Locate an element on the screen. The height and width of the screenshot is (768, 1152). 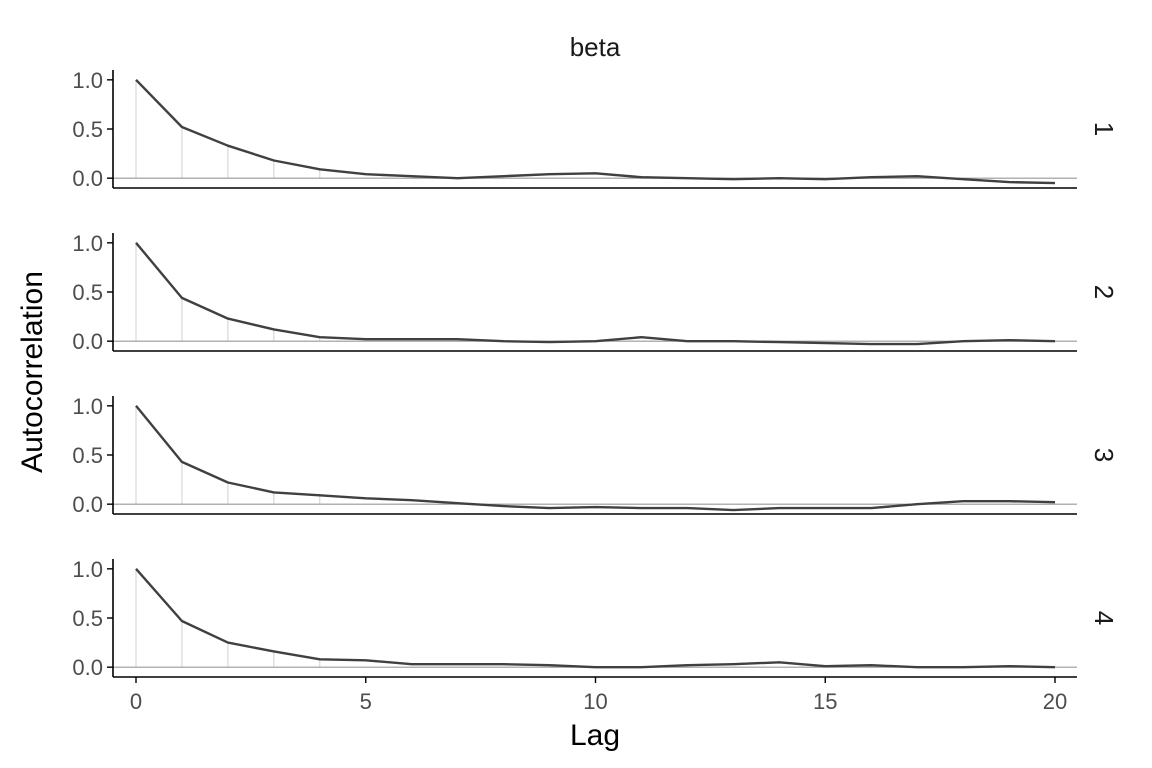
x-tick-label: 5 is located at coordinates (366, 701).